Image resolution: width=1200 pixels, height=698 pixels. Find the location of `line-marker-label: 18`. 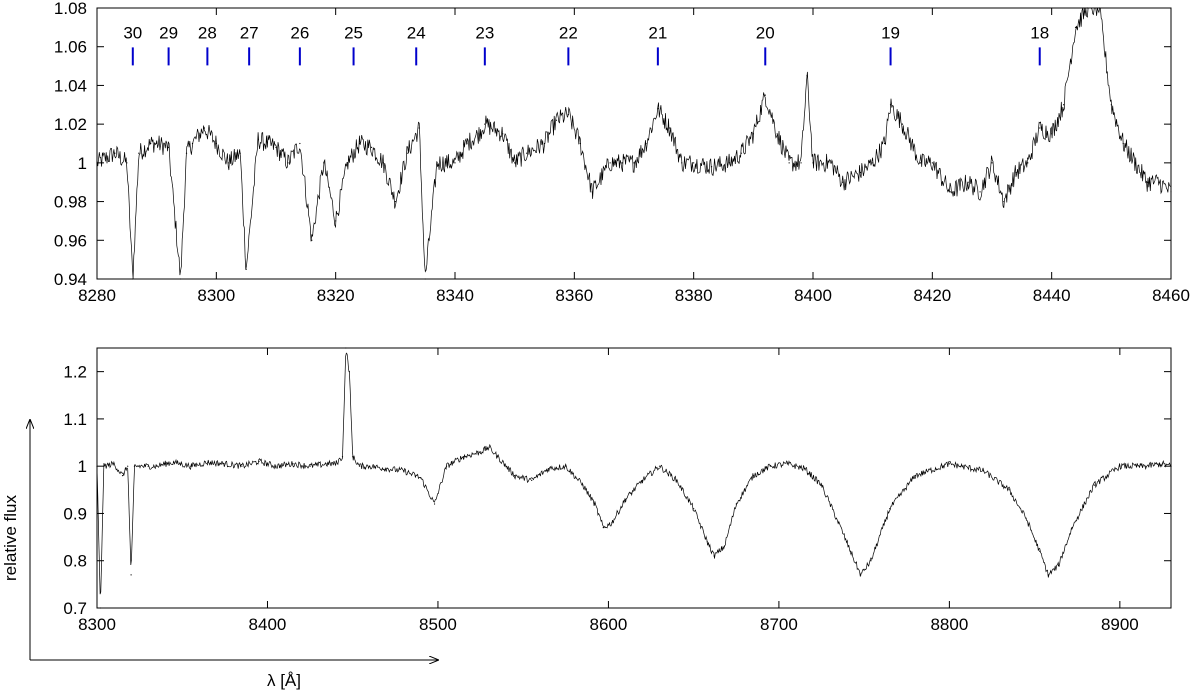

line-marker-label: 18 is located at coordinates (1039, 32).